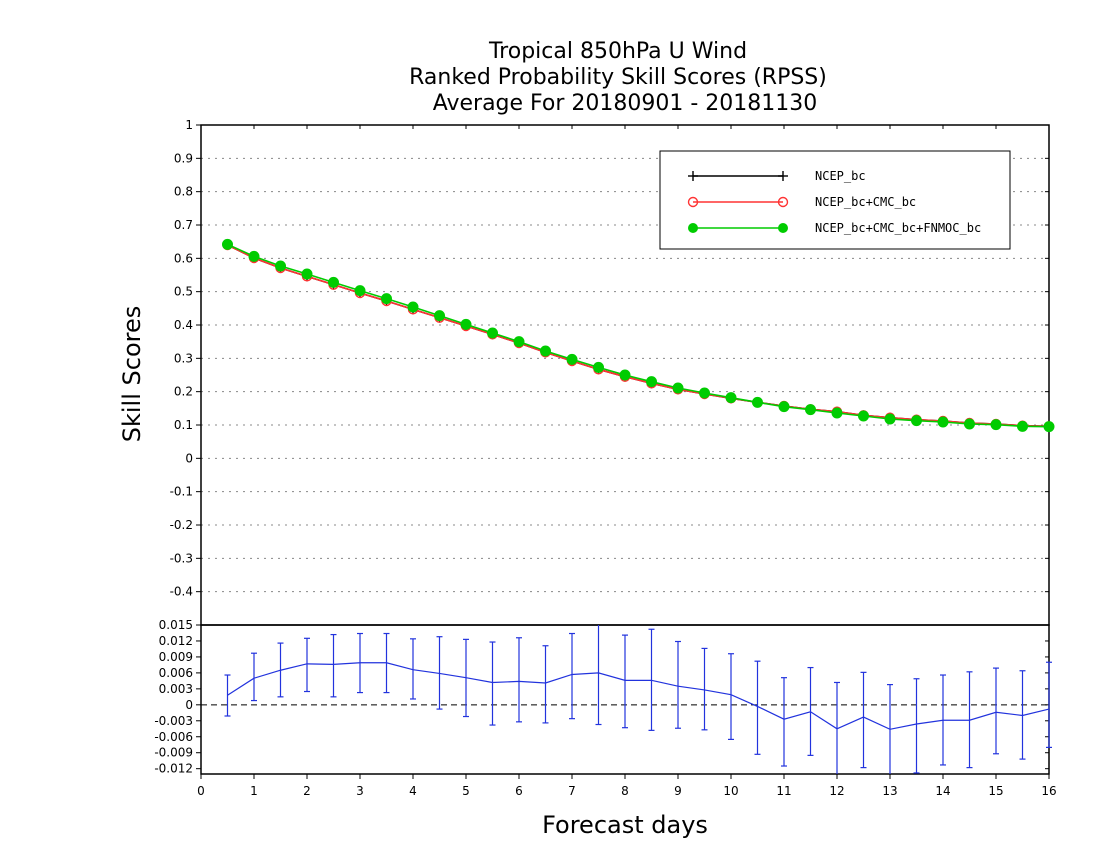 This screenshot has height=850, width=1100. Describe the element at coordinates (254, 791) in the screenshot. I see `x-tick-label: 1` at that location.